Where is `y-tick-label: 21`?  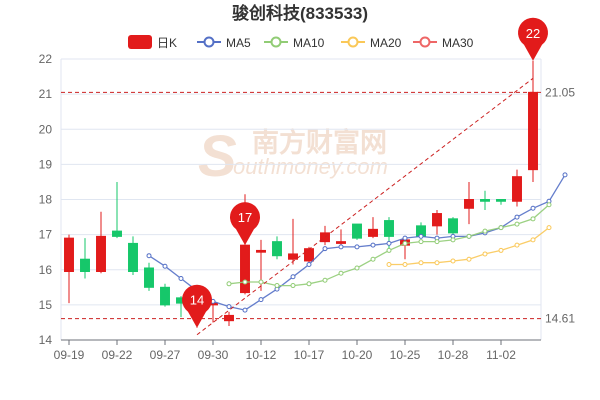
y-tick-label: 21 is located at coordinates (46, 94).